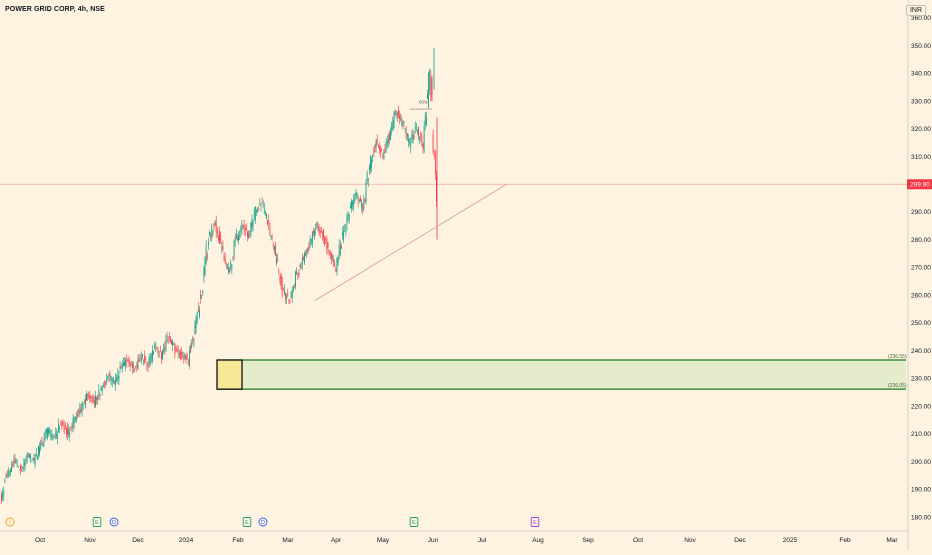 The width and height of the screenshot is (932, 555). I want to click on x-tick-label: Aug, so click(538, 540).